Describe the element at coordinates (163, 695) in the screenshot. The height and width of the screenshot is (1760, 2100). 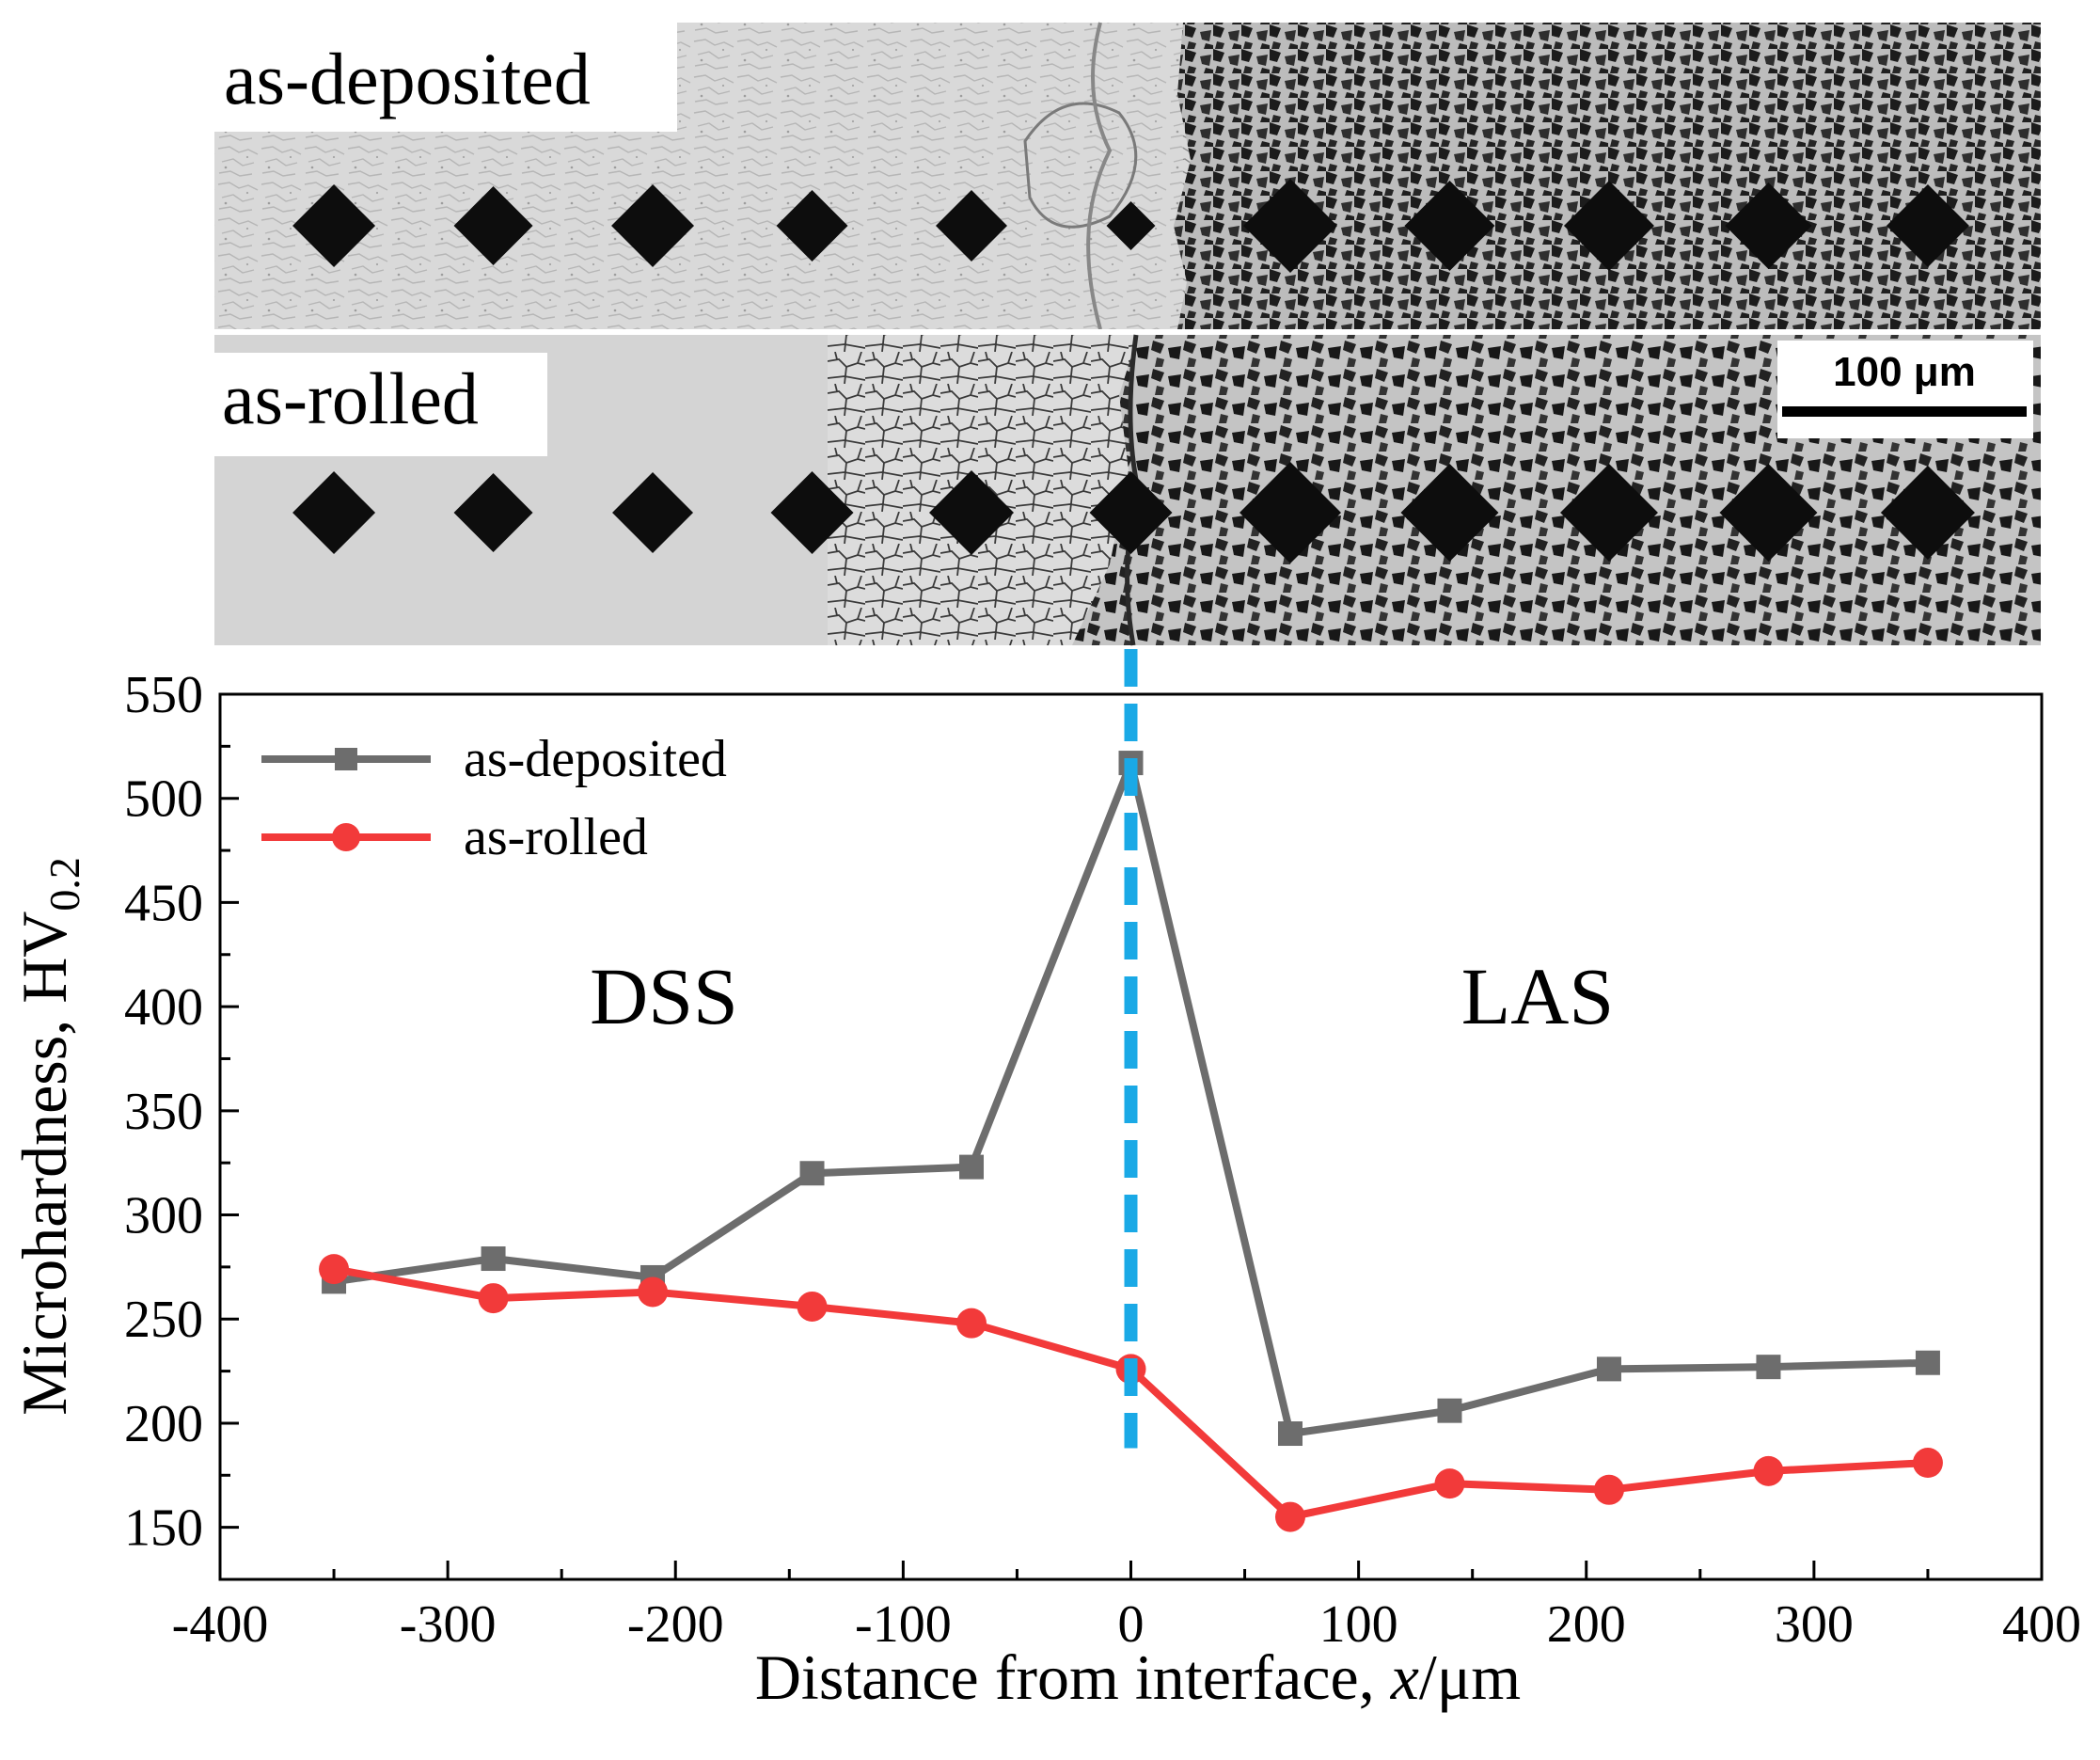
I see `y-tick-label: 550` at that location.